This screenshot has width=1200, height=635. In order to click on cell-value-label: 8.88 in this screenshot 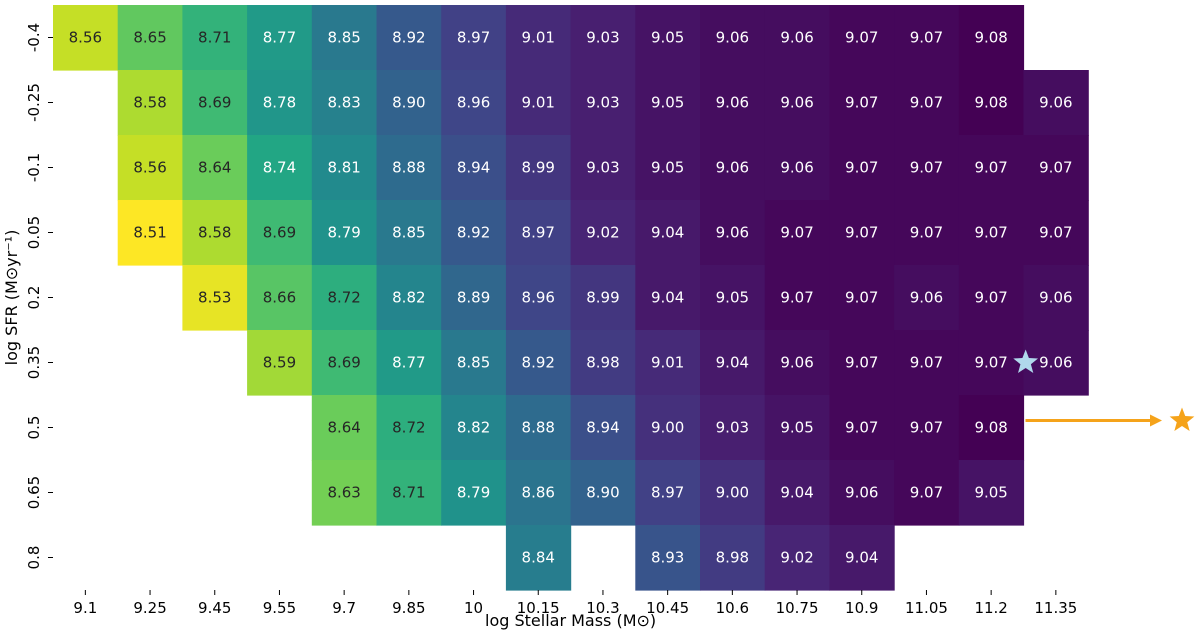, I will do `click(538, 428)`.